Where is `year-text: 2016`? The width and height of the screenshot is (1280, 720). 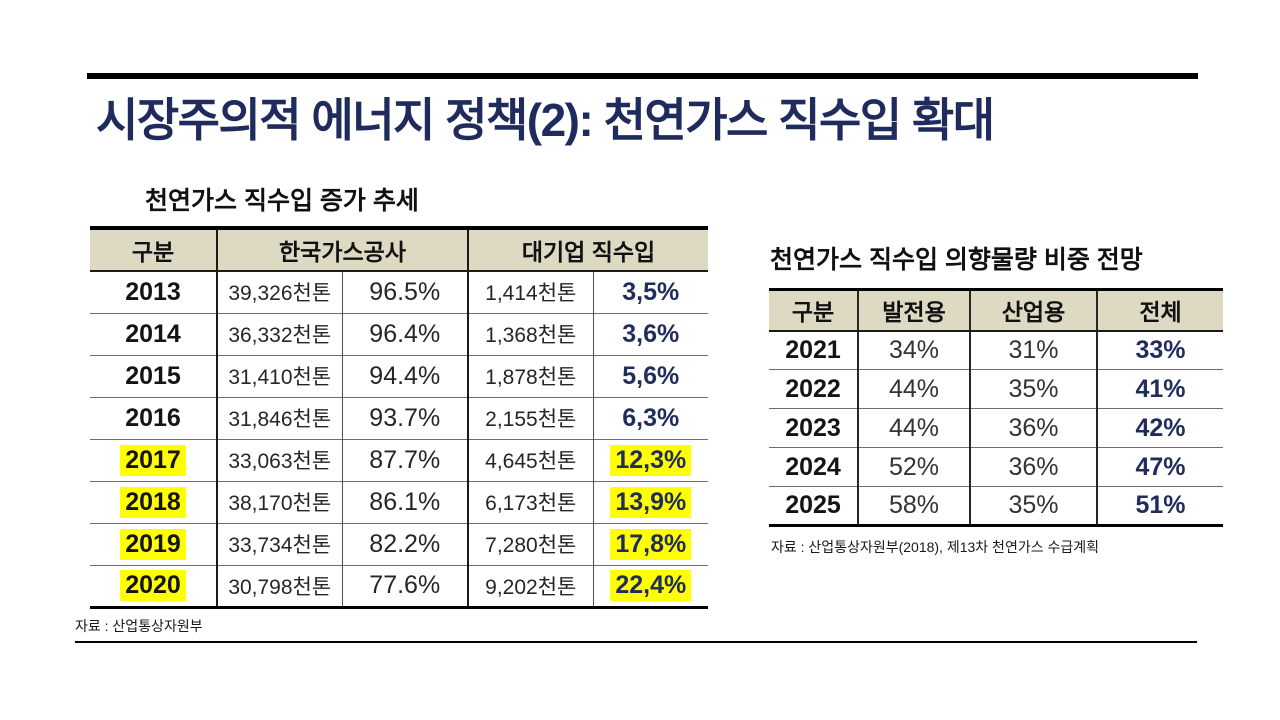
year-text: 2016 is located at coordinates (153, 417).